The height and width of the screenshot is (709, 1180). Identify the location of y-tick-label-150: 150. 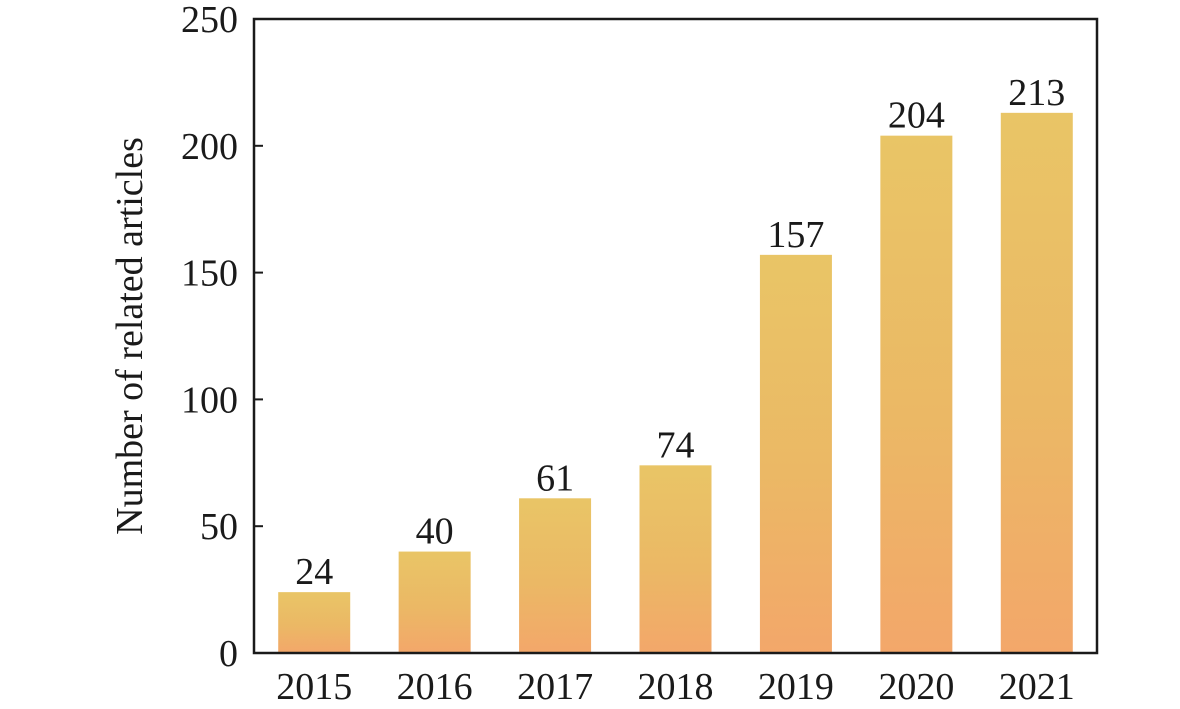
(209, 274).